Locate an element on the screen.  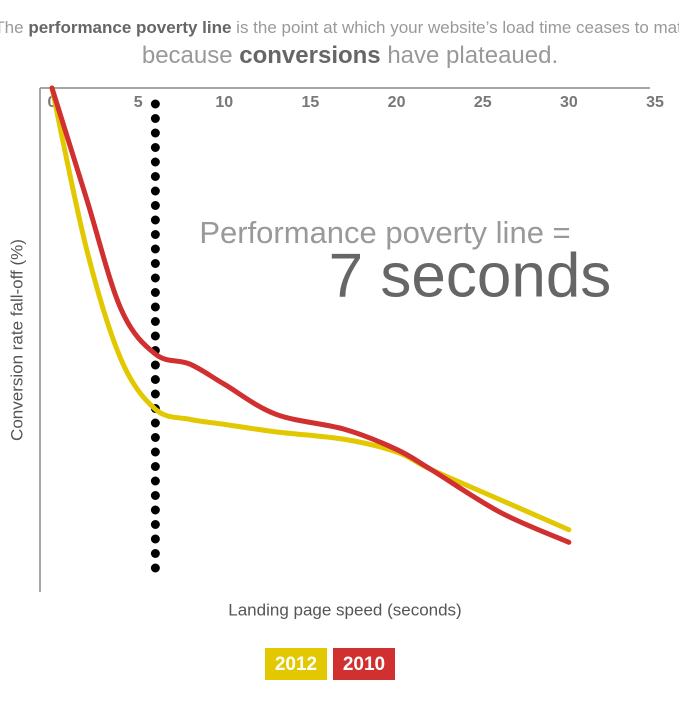
x-tick-label: 5 is located at coordinates (138, 102).